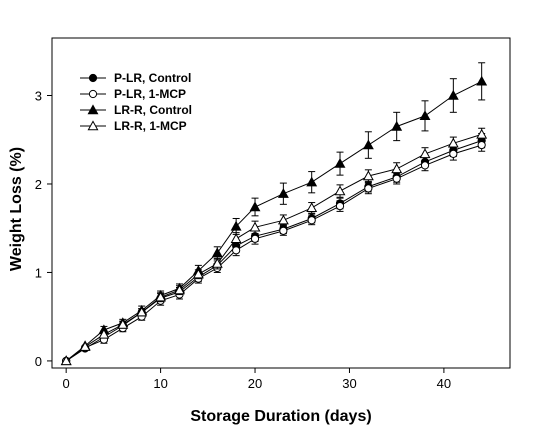 The image size is (536, 432). I want to click on y-axis: 0 1 2 3, so click(43, 229).